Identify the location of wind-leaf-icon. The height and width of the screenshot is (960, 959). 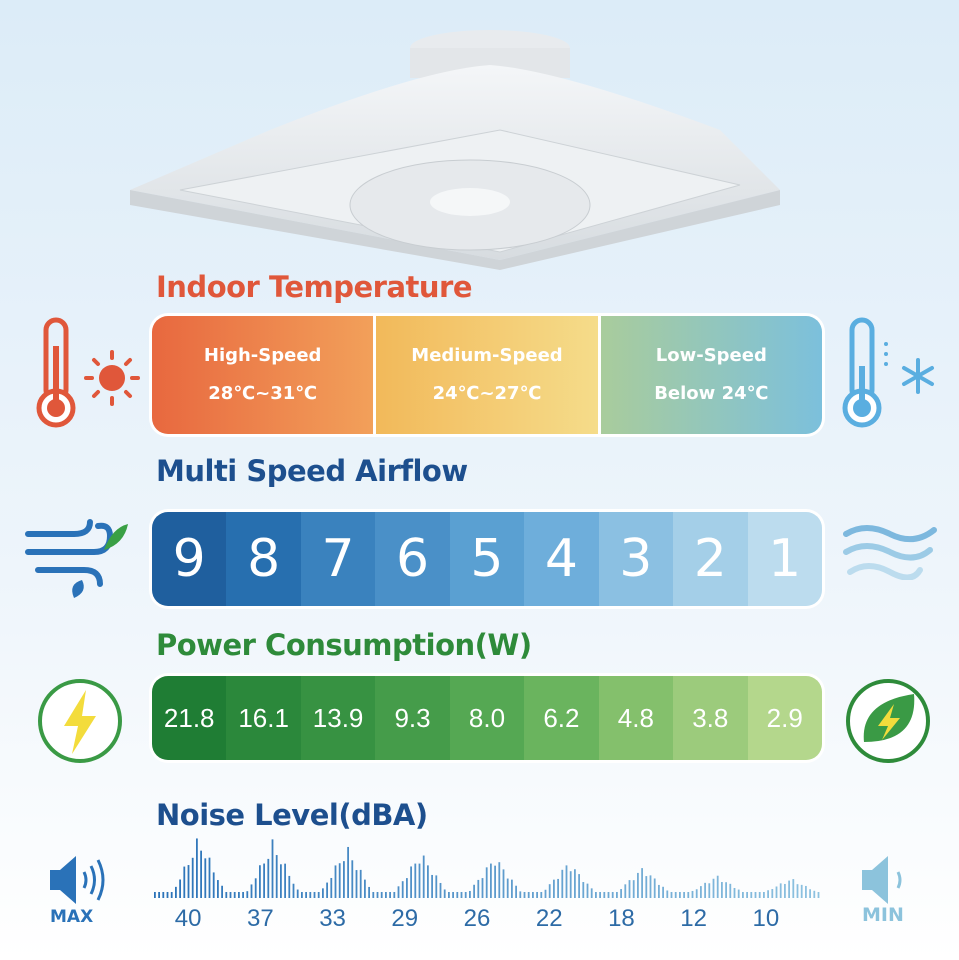
(76, 558).